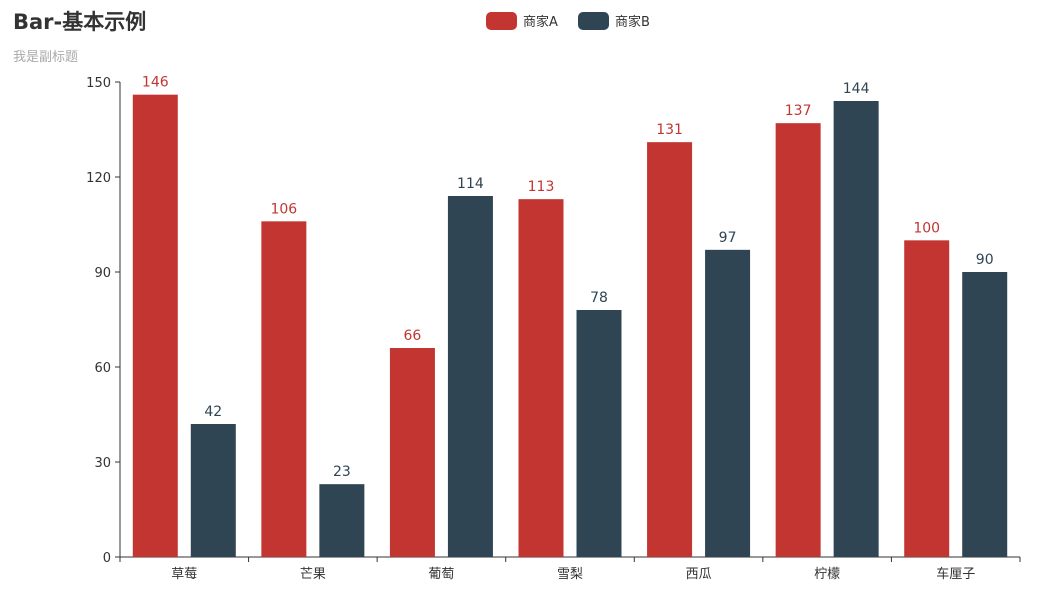 The height and width of the screenshot is (605, 1064). Describe the element at coordinates (568, 21) in the screenshot. I see `legend: 商家A 商家B` at that location.